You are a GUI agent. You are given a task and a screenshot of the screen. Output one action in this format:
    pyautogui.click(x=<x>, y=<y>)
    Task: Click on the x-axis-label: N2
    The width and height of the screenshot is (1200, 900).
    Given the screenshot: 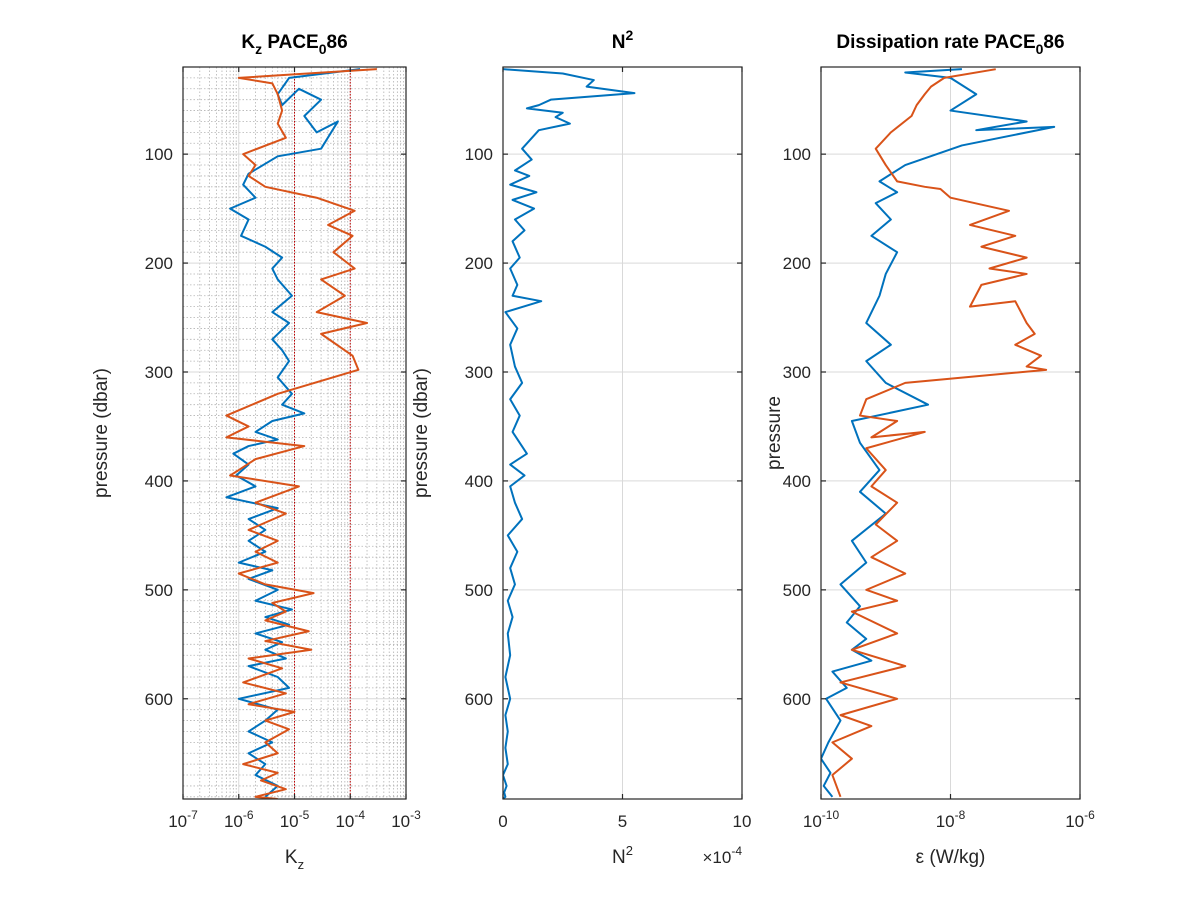 What is the action you would take?
    pyautogui.click(x=622, y=855)
    